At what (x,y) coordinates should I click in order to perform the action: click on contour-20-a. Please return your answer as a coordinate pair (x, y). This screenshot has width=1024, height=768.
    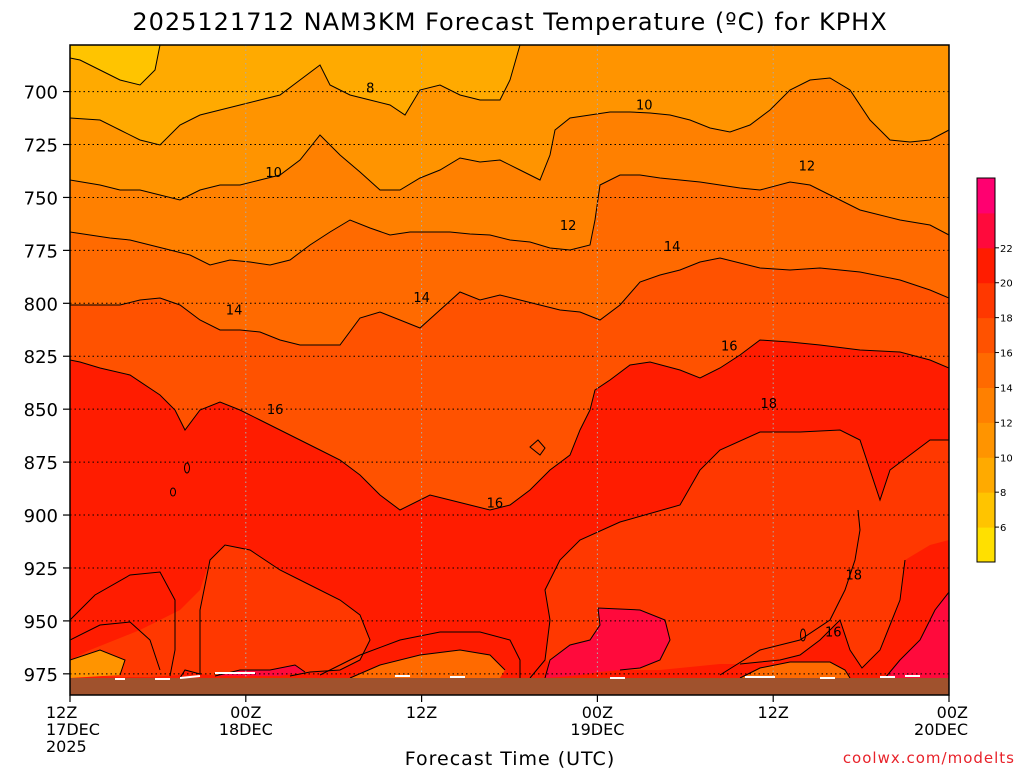
    Looking at the image, I should click on (607, 643).